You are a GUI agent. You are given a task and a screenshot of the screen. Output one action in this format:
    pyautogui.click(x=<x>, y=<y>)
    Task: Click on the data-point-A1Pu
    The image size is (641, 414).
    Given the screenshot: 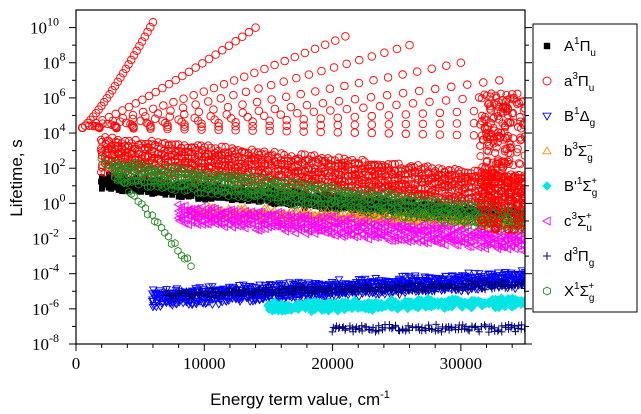 What is the action you would take?
    pyautogui.click(x=106, y=180)
    